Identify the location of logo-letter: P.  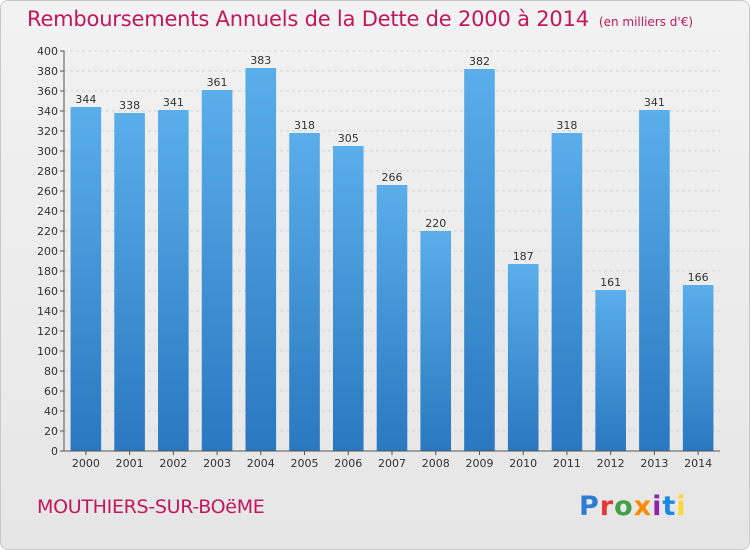
(589, 506).